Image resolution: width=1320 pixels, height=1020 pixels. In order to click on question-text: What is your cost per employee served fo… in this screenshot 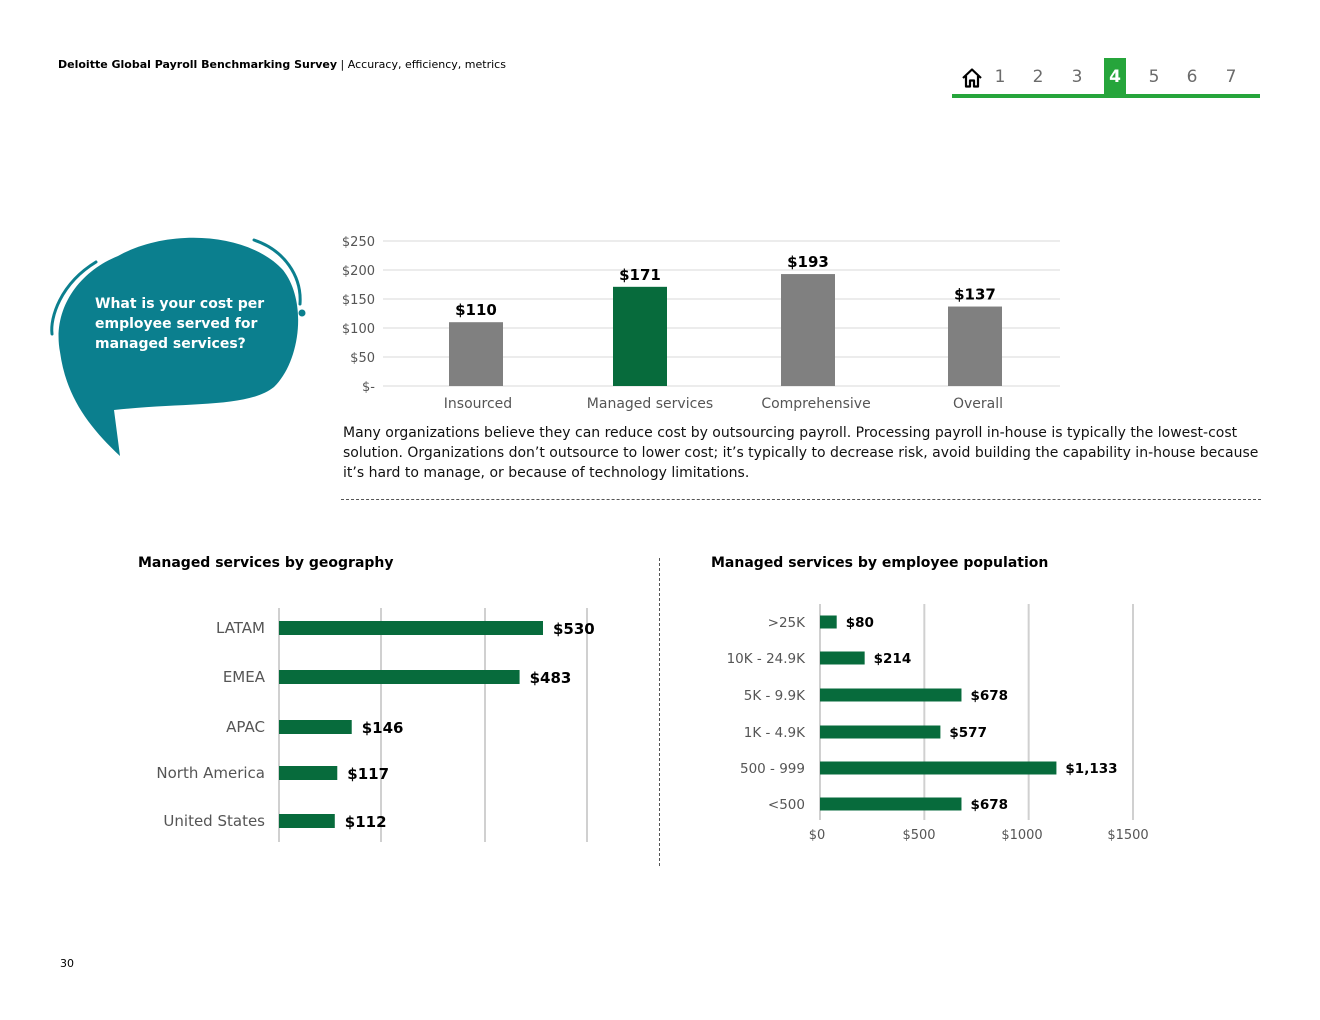, I will do `click(180, 324)`.